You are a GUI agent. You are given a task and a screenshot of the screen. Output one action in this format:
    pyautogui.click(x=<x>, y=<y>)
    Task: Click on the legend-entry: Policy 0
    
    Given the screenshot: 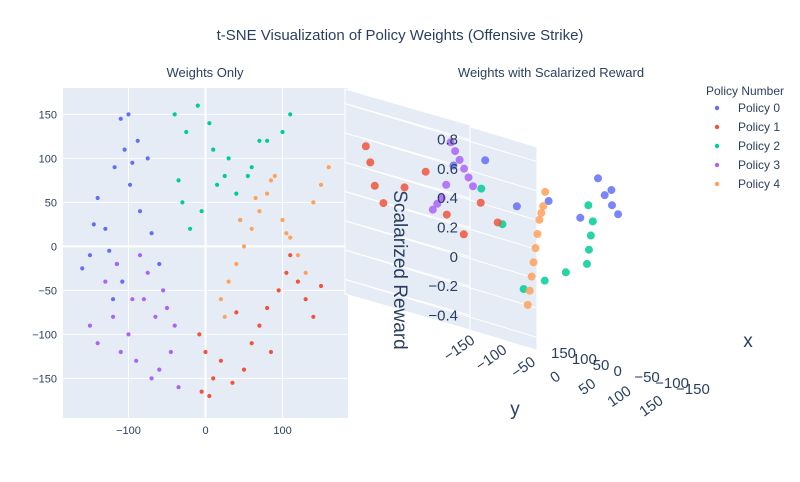 What is the action you would take?
    pyautogui.click(x=759, y=108)
    